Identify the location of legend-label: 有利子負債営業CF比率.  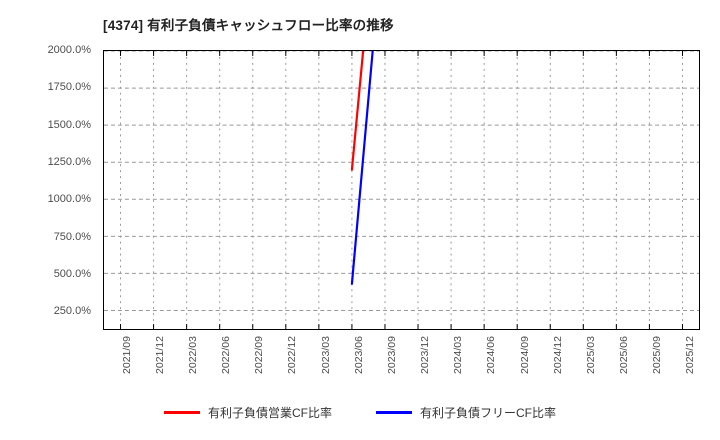
(270, 413).